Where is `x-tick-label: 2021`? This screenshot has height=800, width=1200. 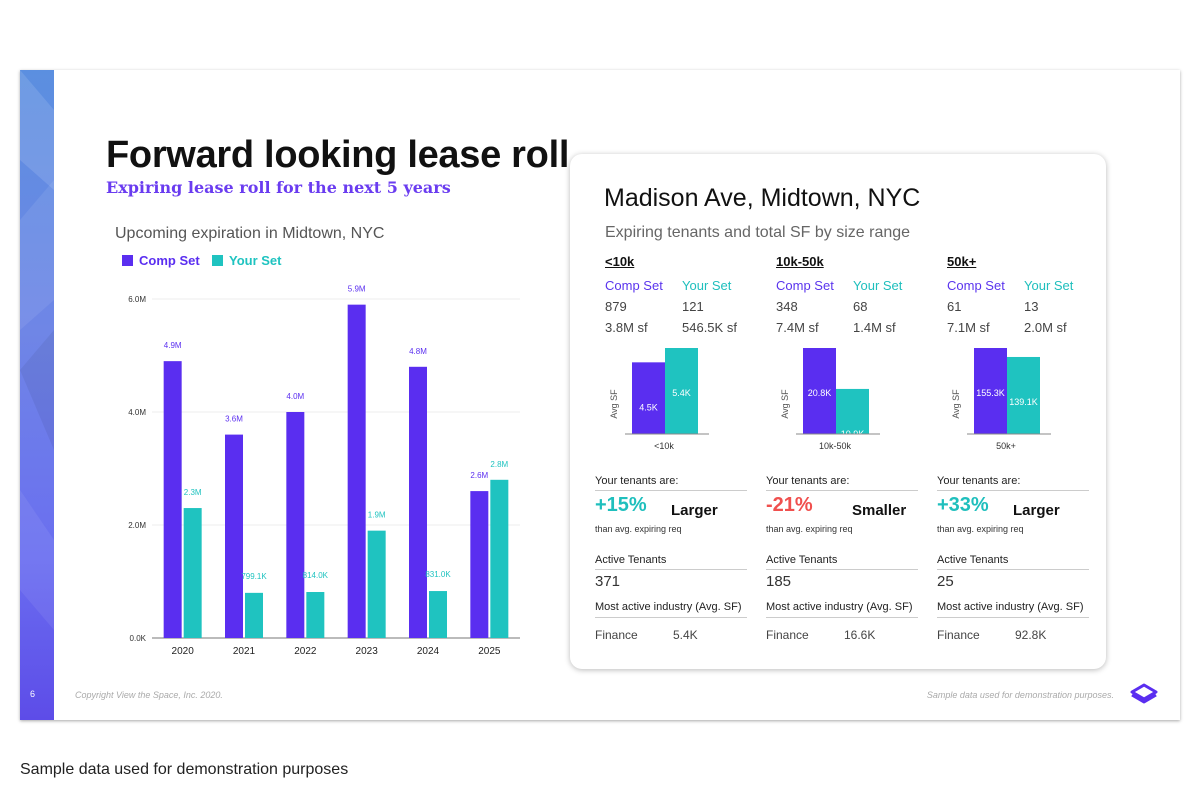
x-tick-label: 2021 is located at coordinates (244, 651).